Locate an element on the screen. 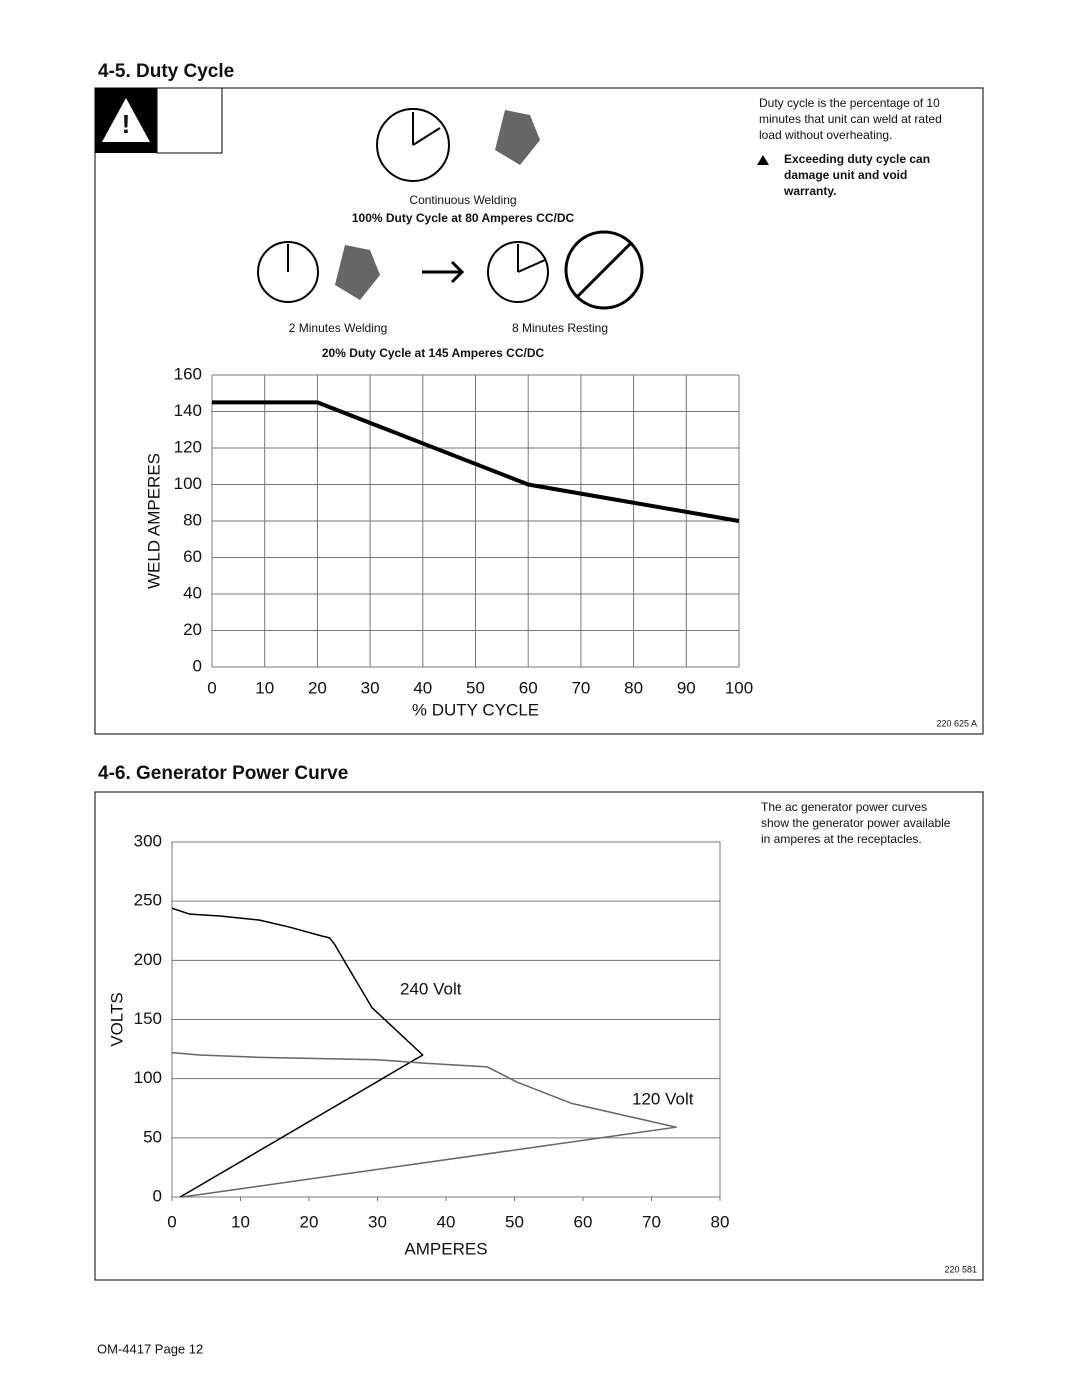 The image size is (1080, 1397). caption: 2 Minutes Welding is located at coordinates (338, 328).